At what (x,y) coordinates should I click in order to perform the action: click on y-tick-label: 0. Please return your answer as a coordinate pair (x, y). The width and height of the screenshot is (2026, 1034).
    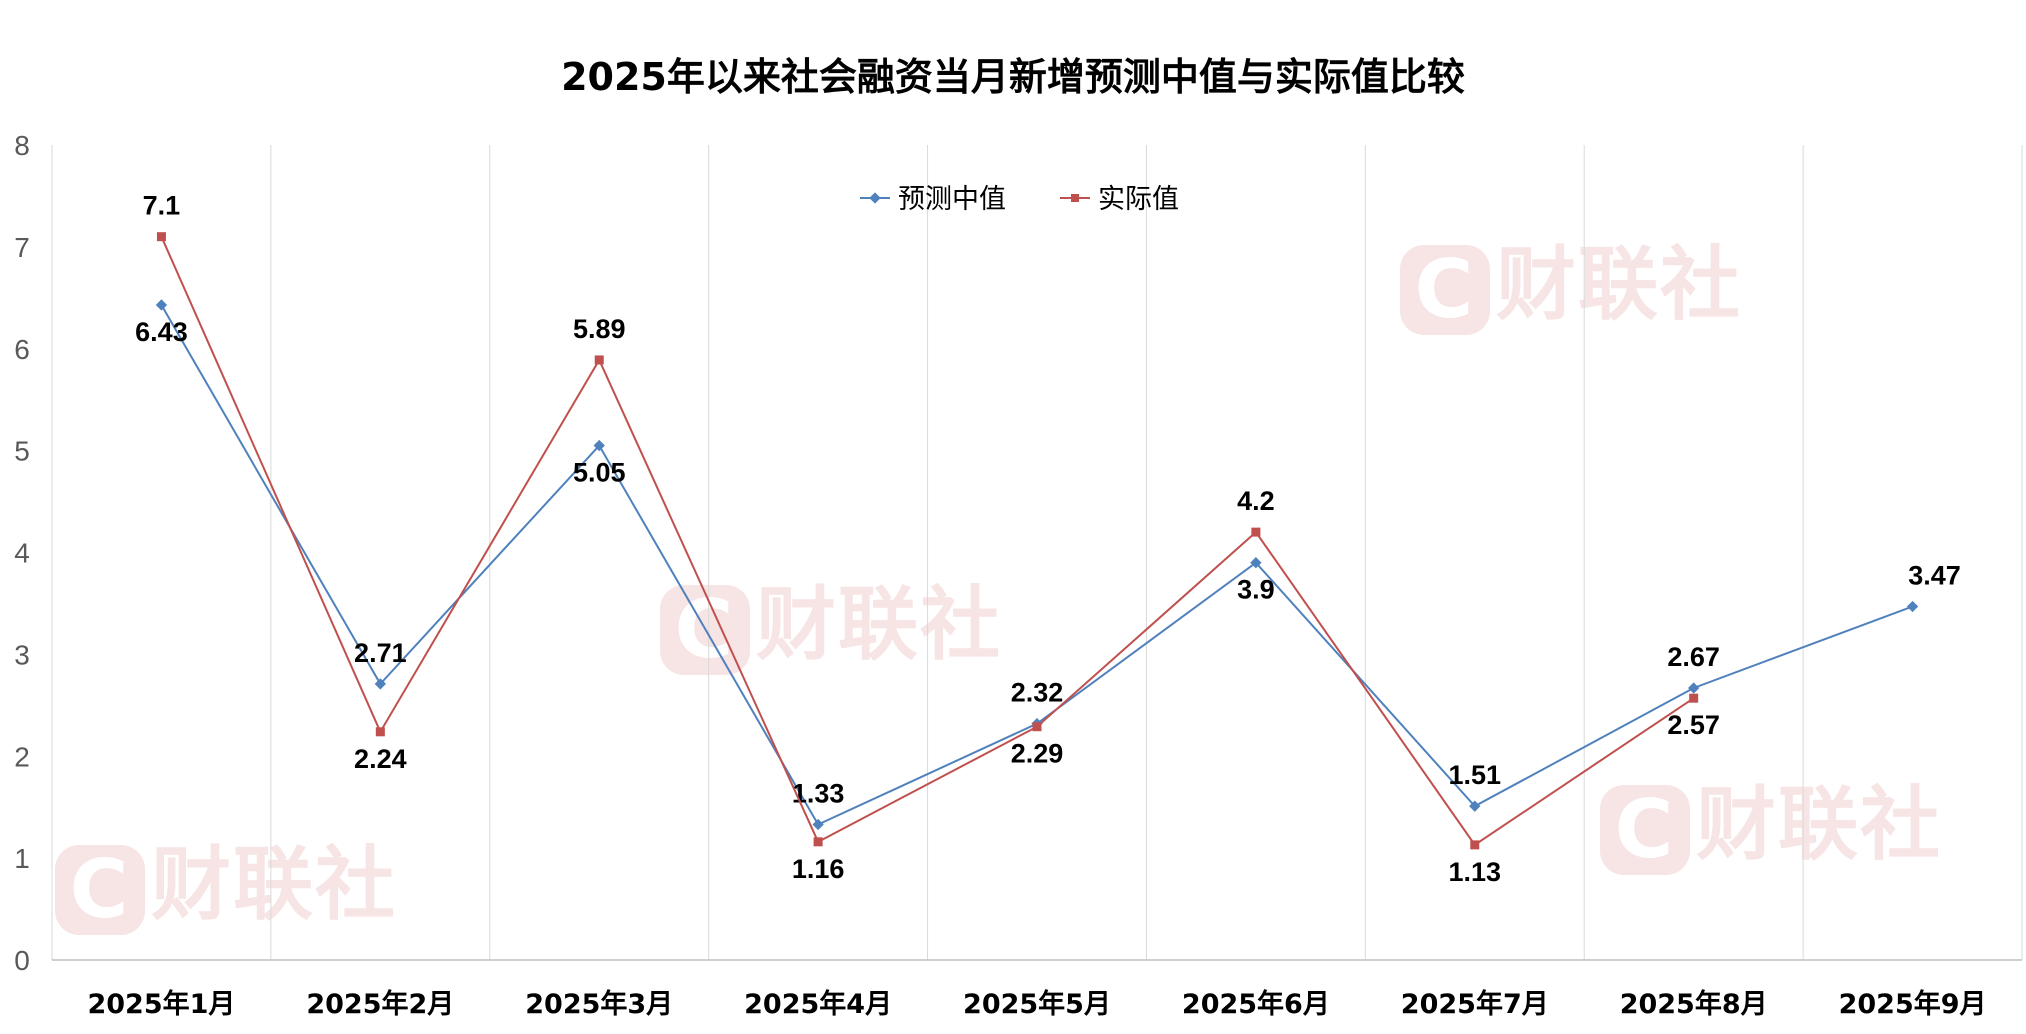
    Looking at the image, I should click on (22, 960).